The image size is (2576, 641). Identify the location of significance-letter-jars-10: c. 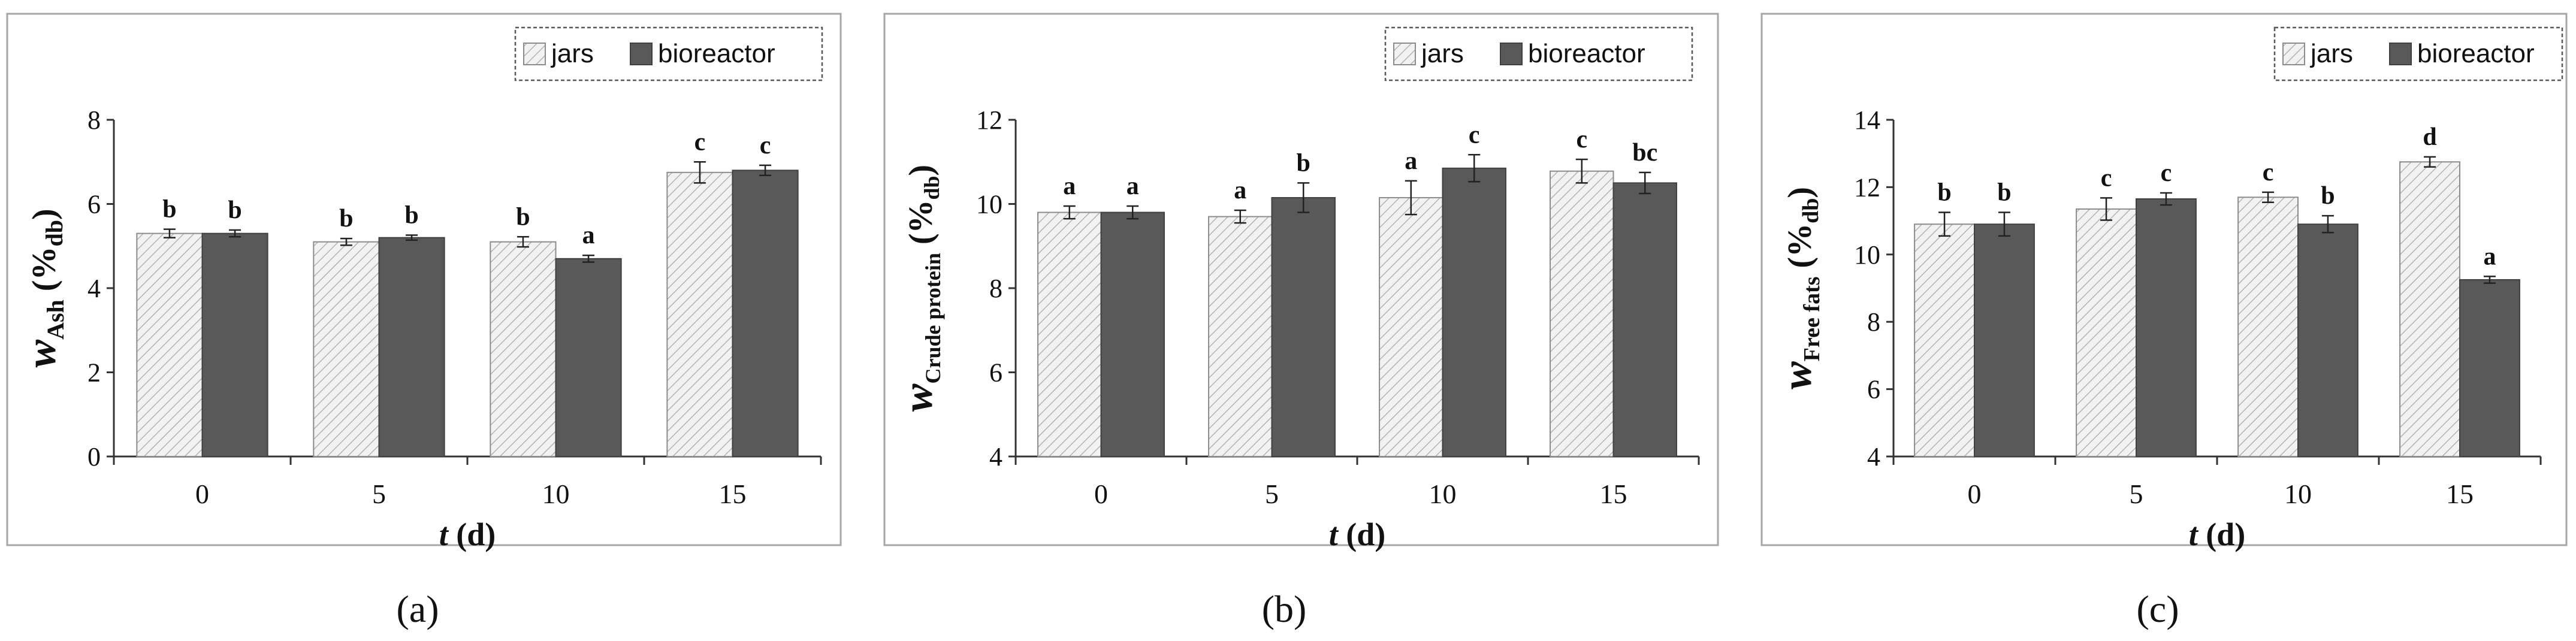
(2269, 172).